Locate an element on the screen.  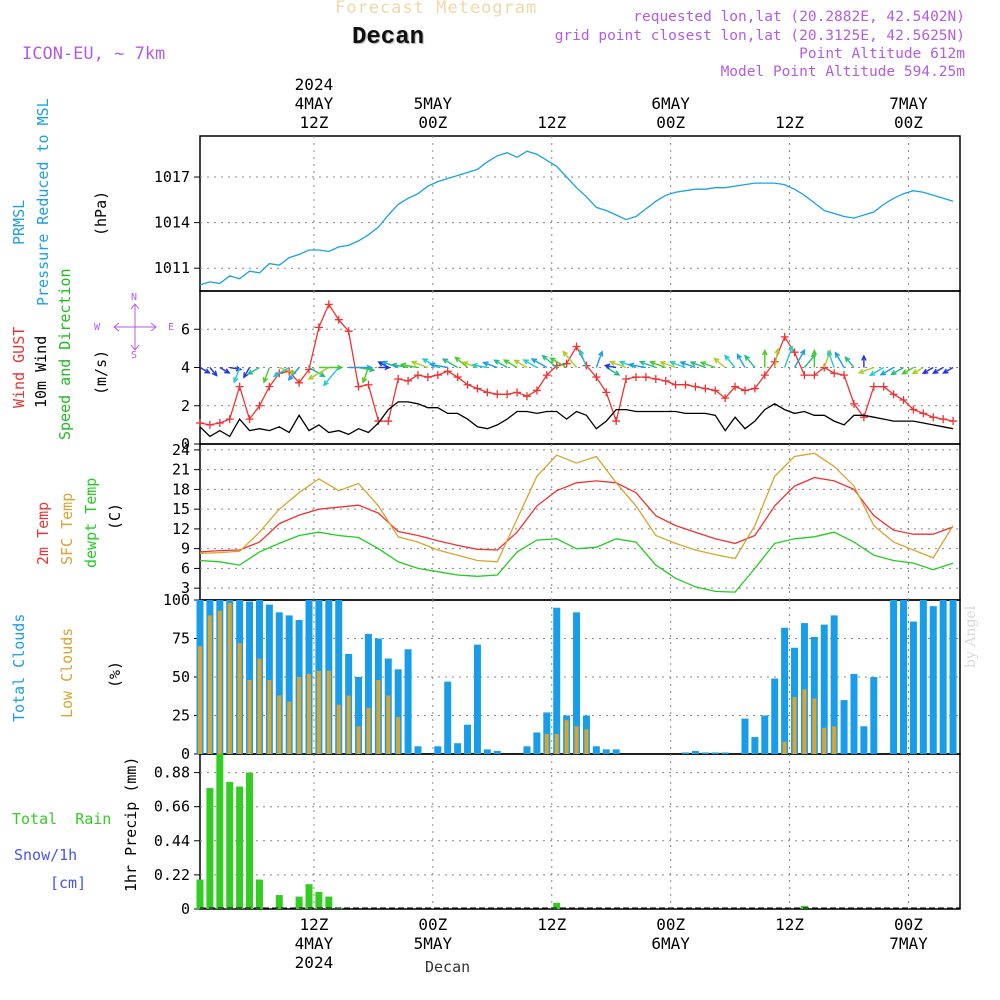
precip-tick-label: 0.66 is located at coordinates (172, 807).